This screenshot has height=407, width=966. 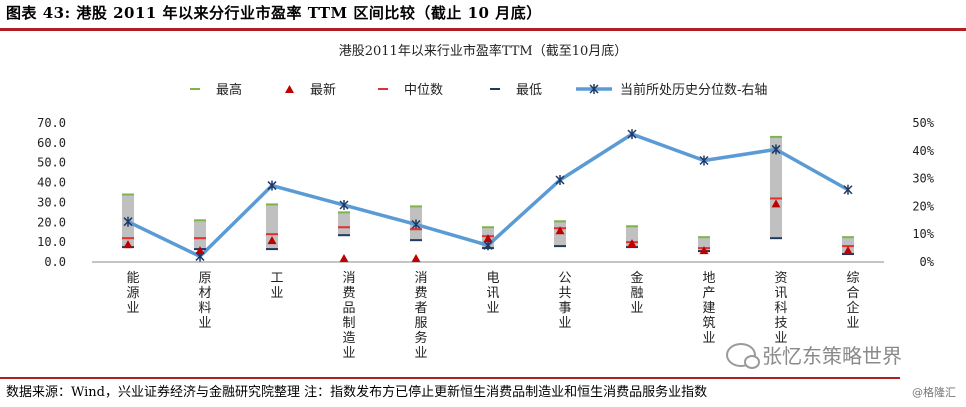 What do you see at coordinates (51, 222) in the screenshot?
I see `y-left-tick-label: 20.0` at bounding box center [51, 222].